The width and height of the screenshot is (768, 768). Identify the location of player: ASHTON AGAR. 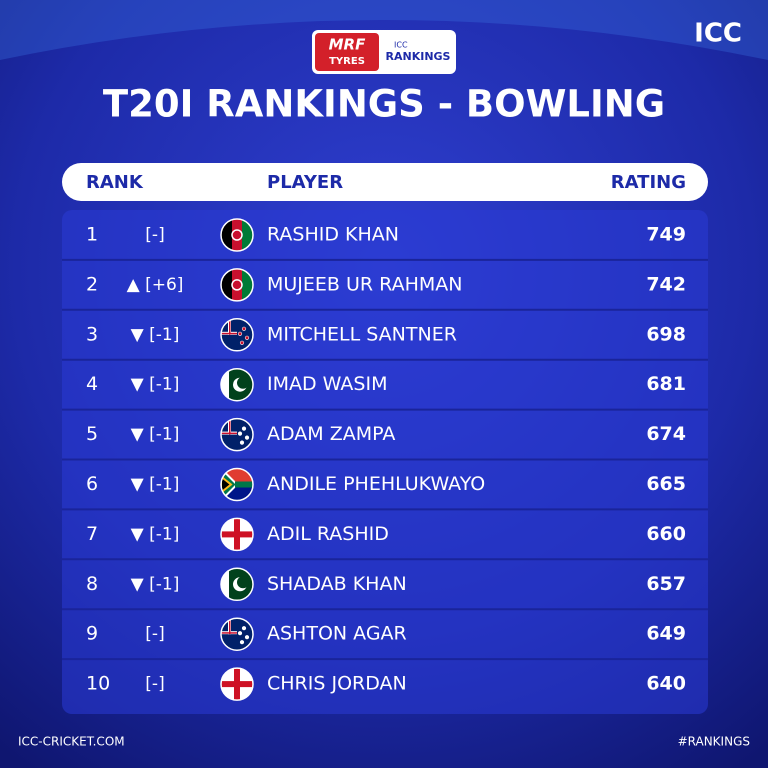
(337, 634).